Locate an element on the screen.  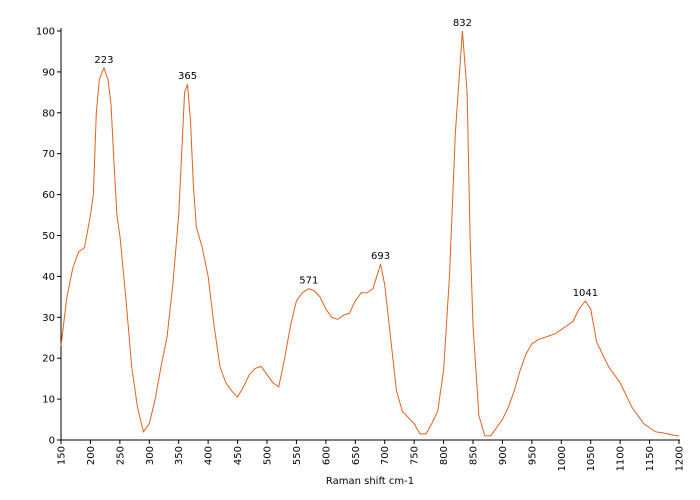
y-tick-label: 70 is located at coordinates (48, 154).